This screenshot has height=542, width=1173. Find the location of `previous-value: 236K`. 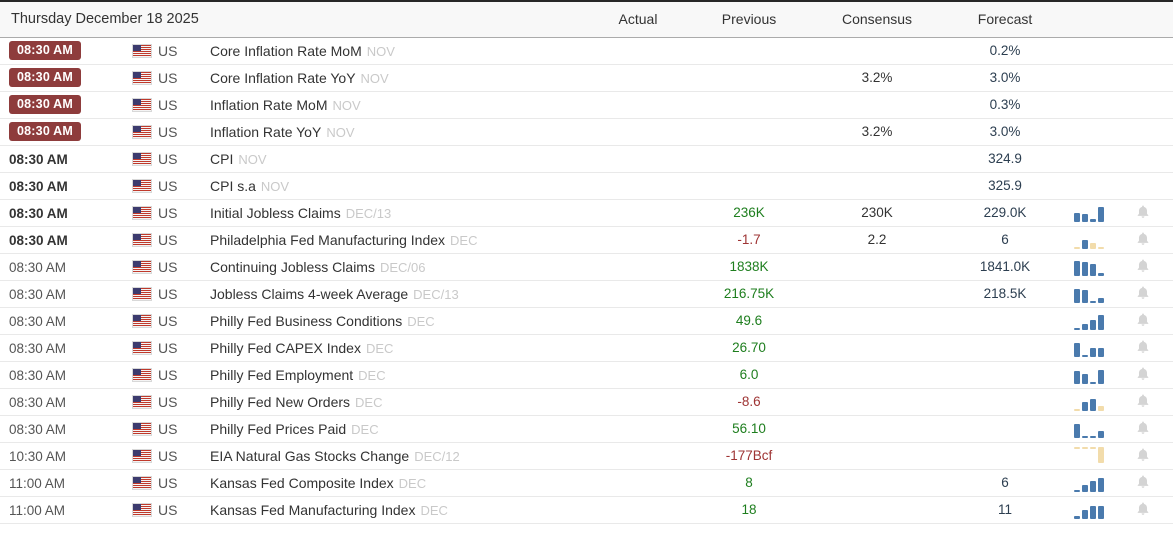

previous-value: 236K is located at coordinates (749, 213).